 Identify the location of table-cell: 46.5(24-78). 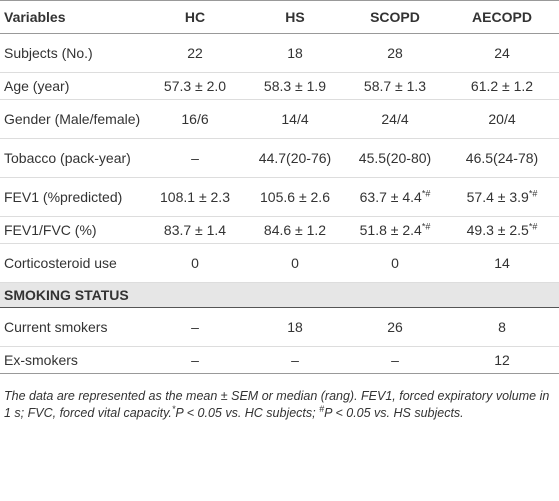
(502, 158).